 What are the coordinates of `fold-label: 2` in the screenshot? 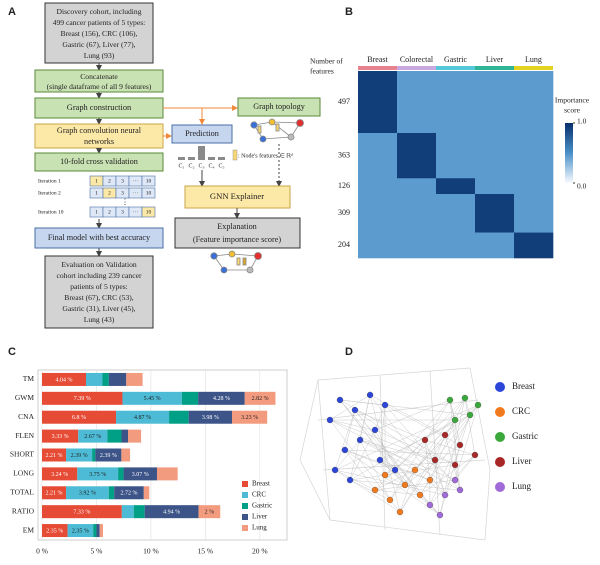 It's located at (109, 181).